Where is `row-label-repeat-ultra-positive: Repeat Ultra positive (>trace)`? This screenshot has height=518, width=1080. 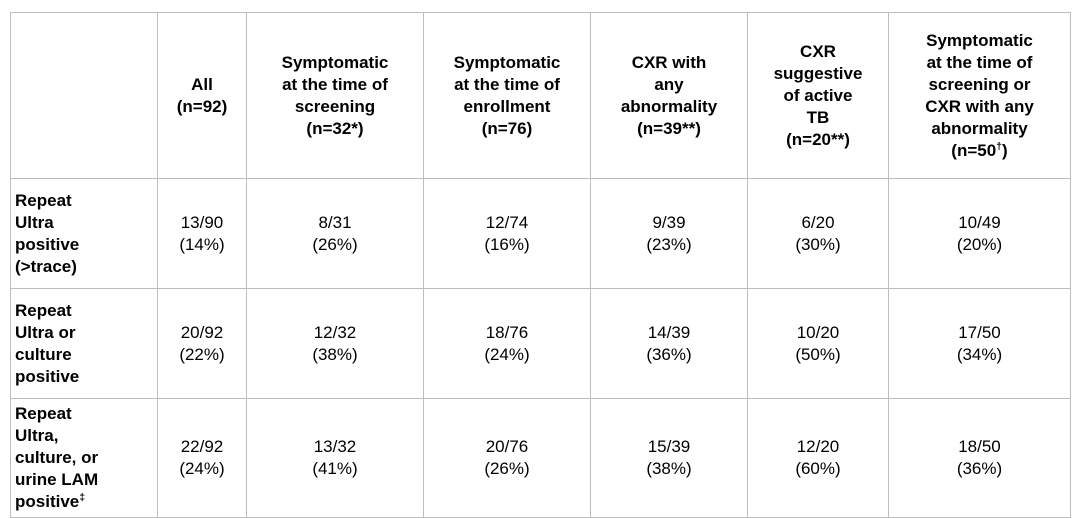
row-label-repeat-ultra-positive: Repeat Ultra positive (>trace) is located at coordinates (84, 233).